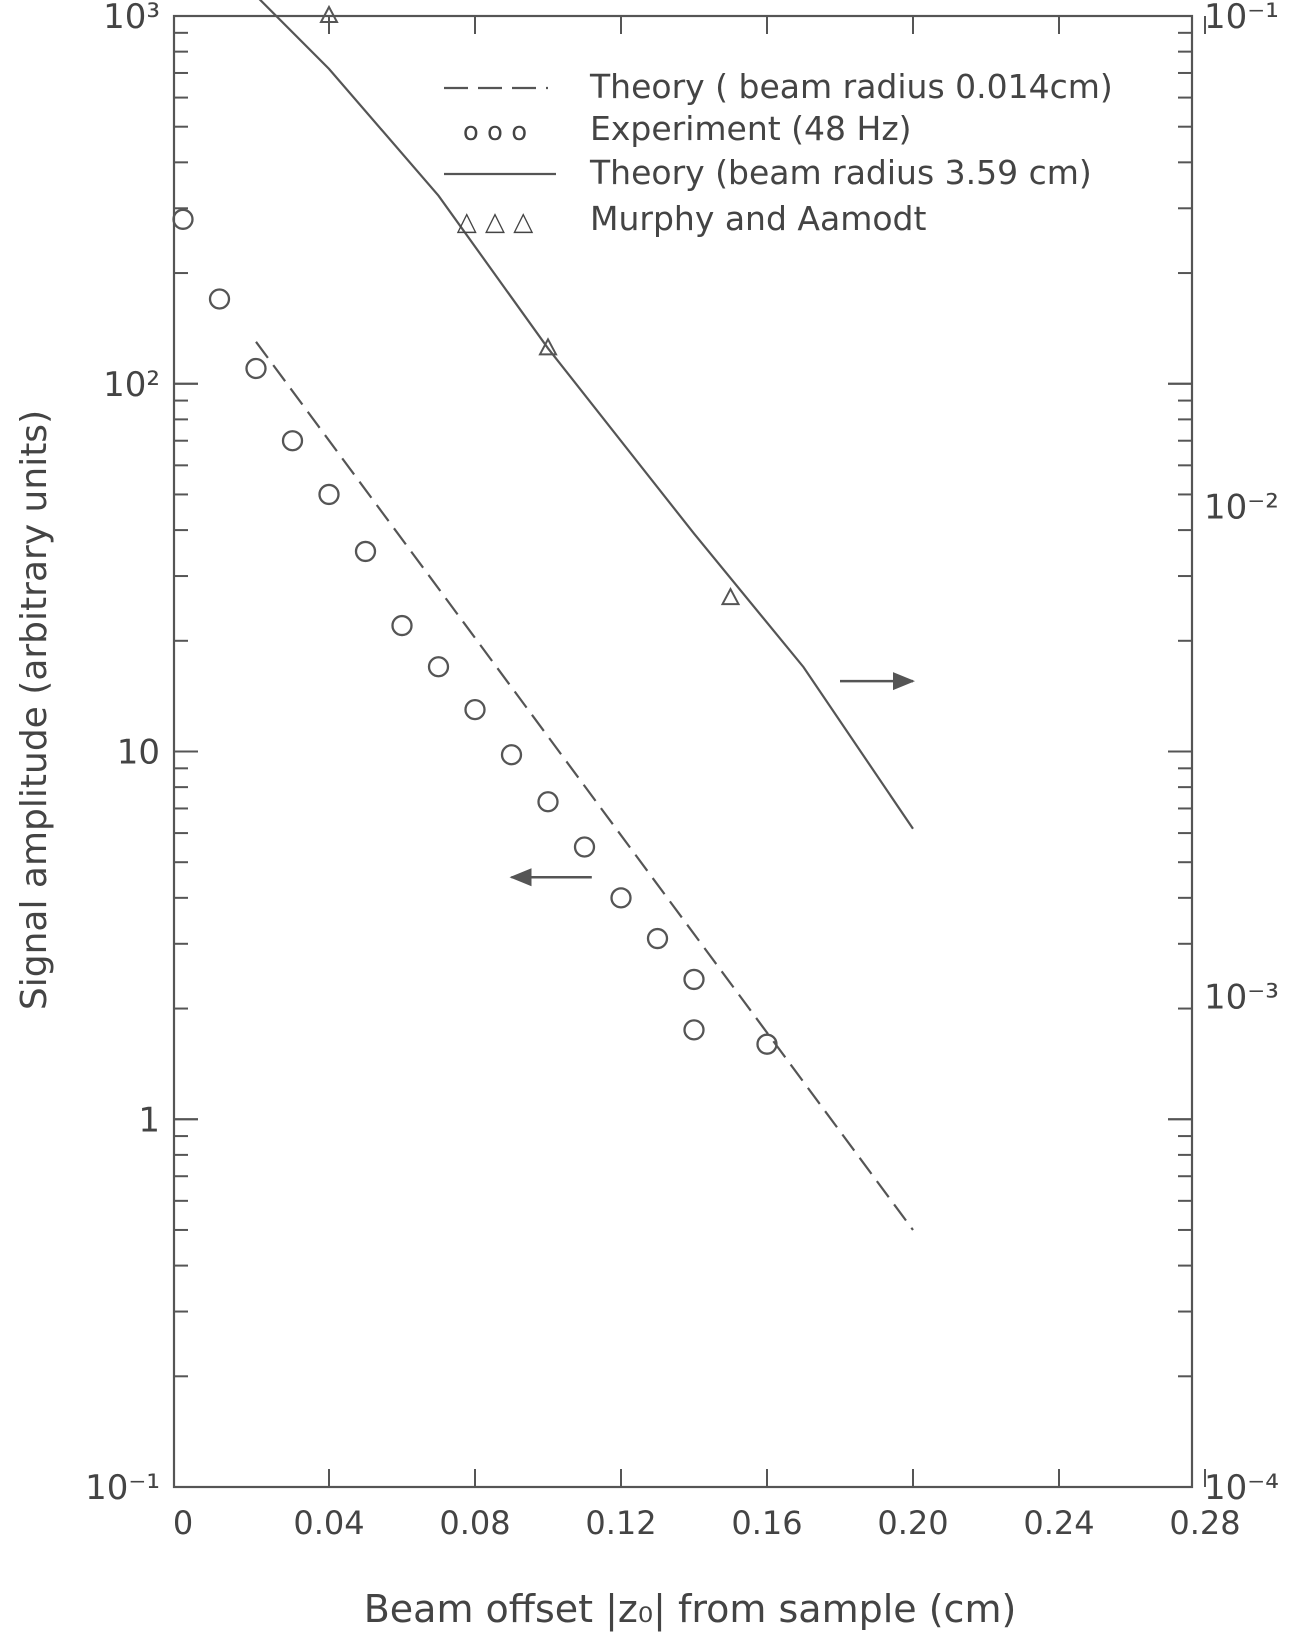 The width and height of the screenshot is (1303, 1637). What do you see at coordinates (840, 172) in the screenshot?
I see `legend-label: Theory (beam radius 3.59 cm)` at bounding box center [840, 172].